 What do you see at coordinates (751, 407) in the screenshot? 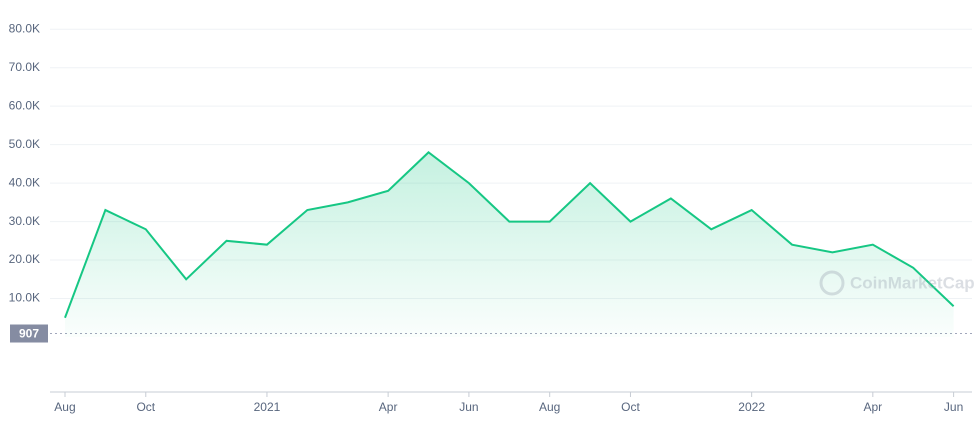
I see `x-tick-label: 2022` at bounding box center [751, 407].